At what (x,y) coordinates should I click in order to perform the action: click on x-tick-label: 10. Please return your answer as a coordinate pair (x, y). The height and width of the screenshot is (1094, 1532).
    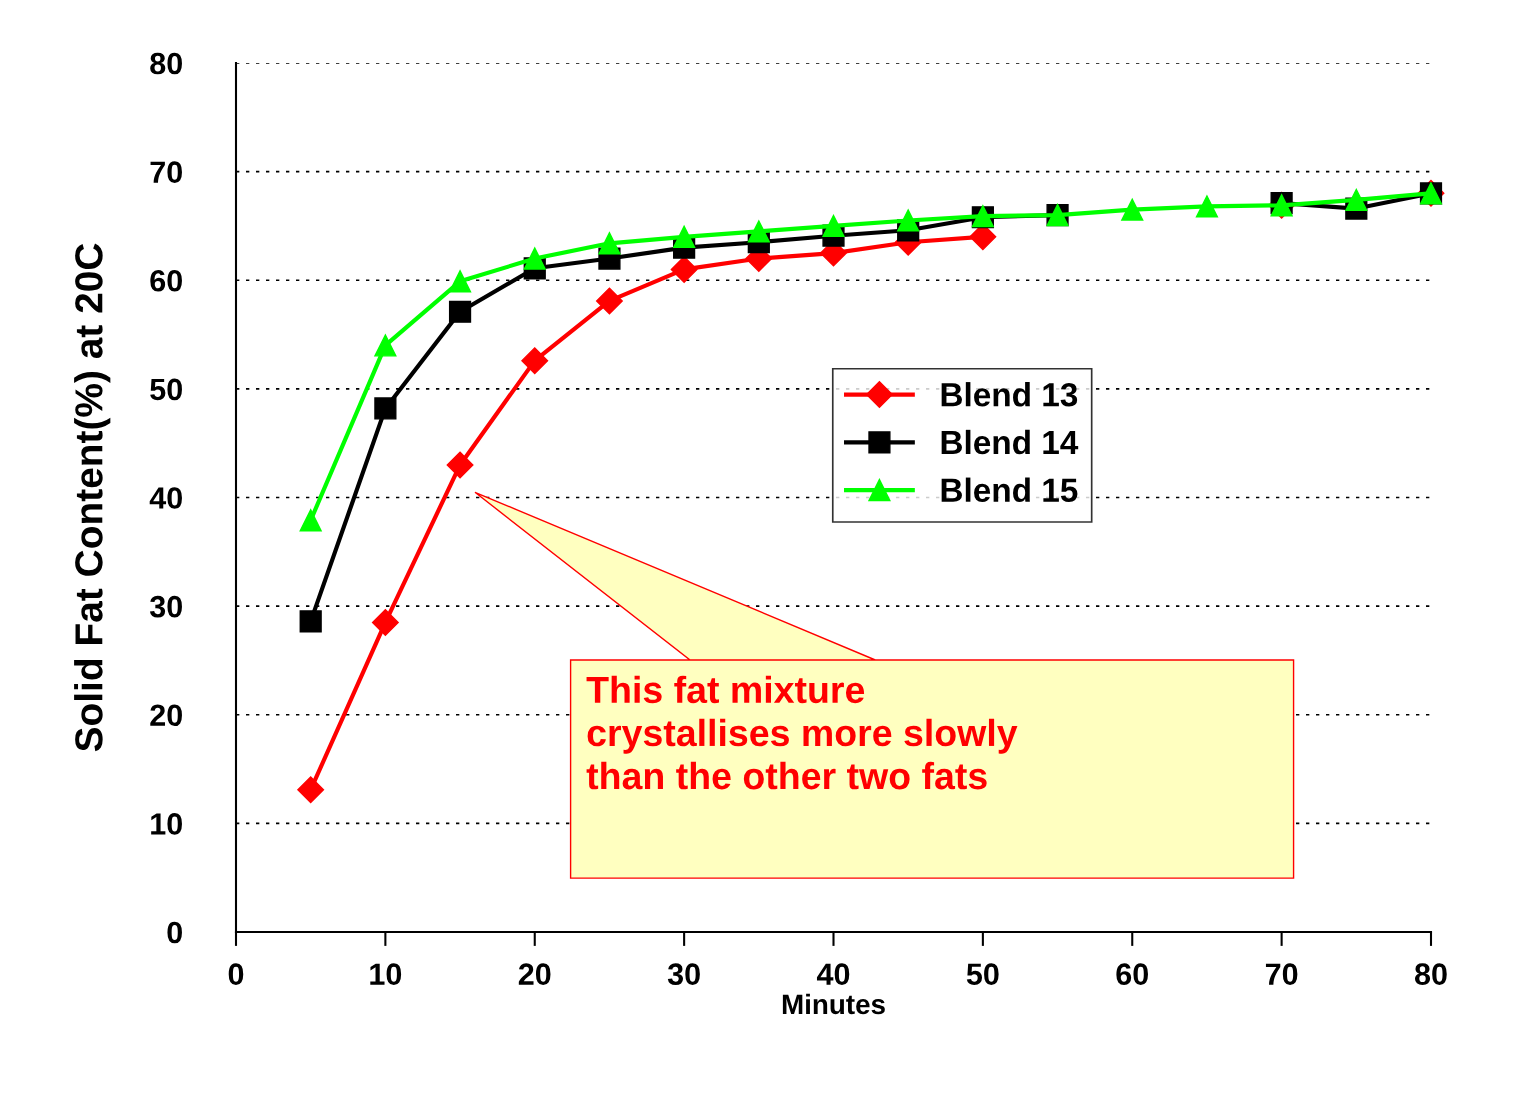
    Looking at the image, I should click on (386, 974).